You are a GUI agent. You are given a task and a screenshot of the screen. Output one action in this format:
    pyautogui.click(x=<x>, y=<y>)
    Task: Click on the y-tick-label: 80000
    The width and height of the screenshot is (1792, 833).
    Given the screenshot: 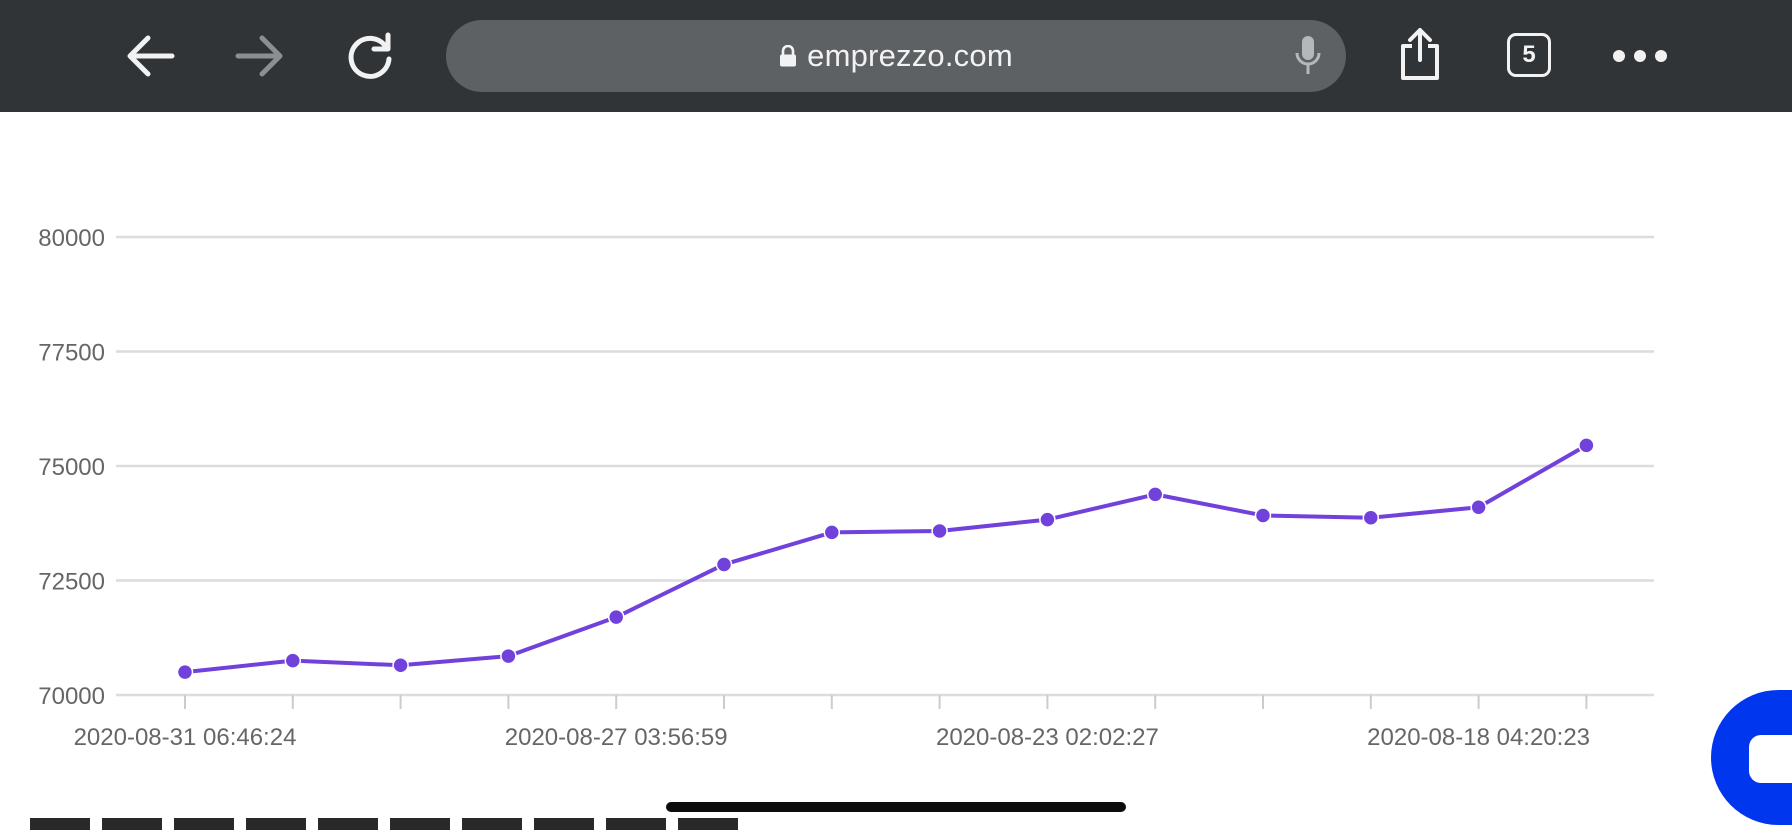 What is the action you would take?
    pyautogui.click(x=71, y=238)
    